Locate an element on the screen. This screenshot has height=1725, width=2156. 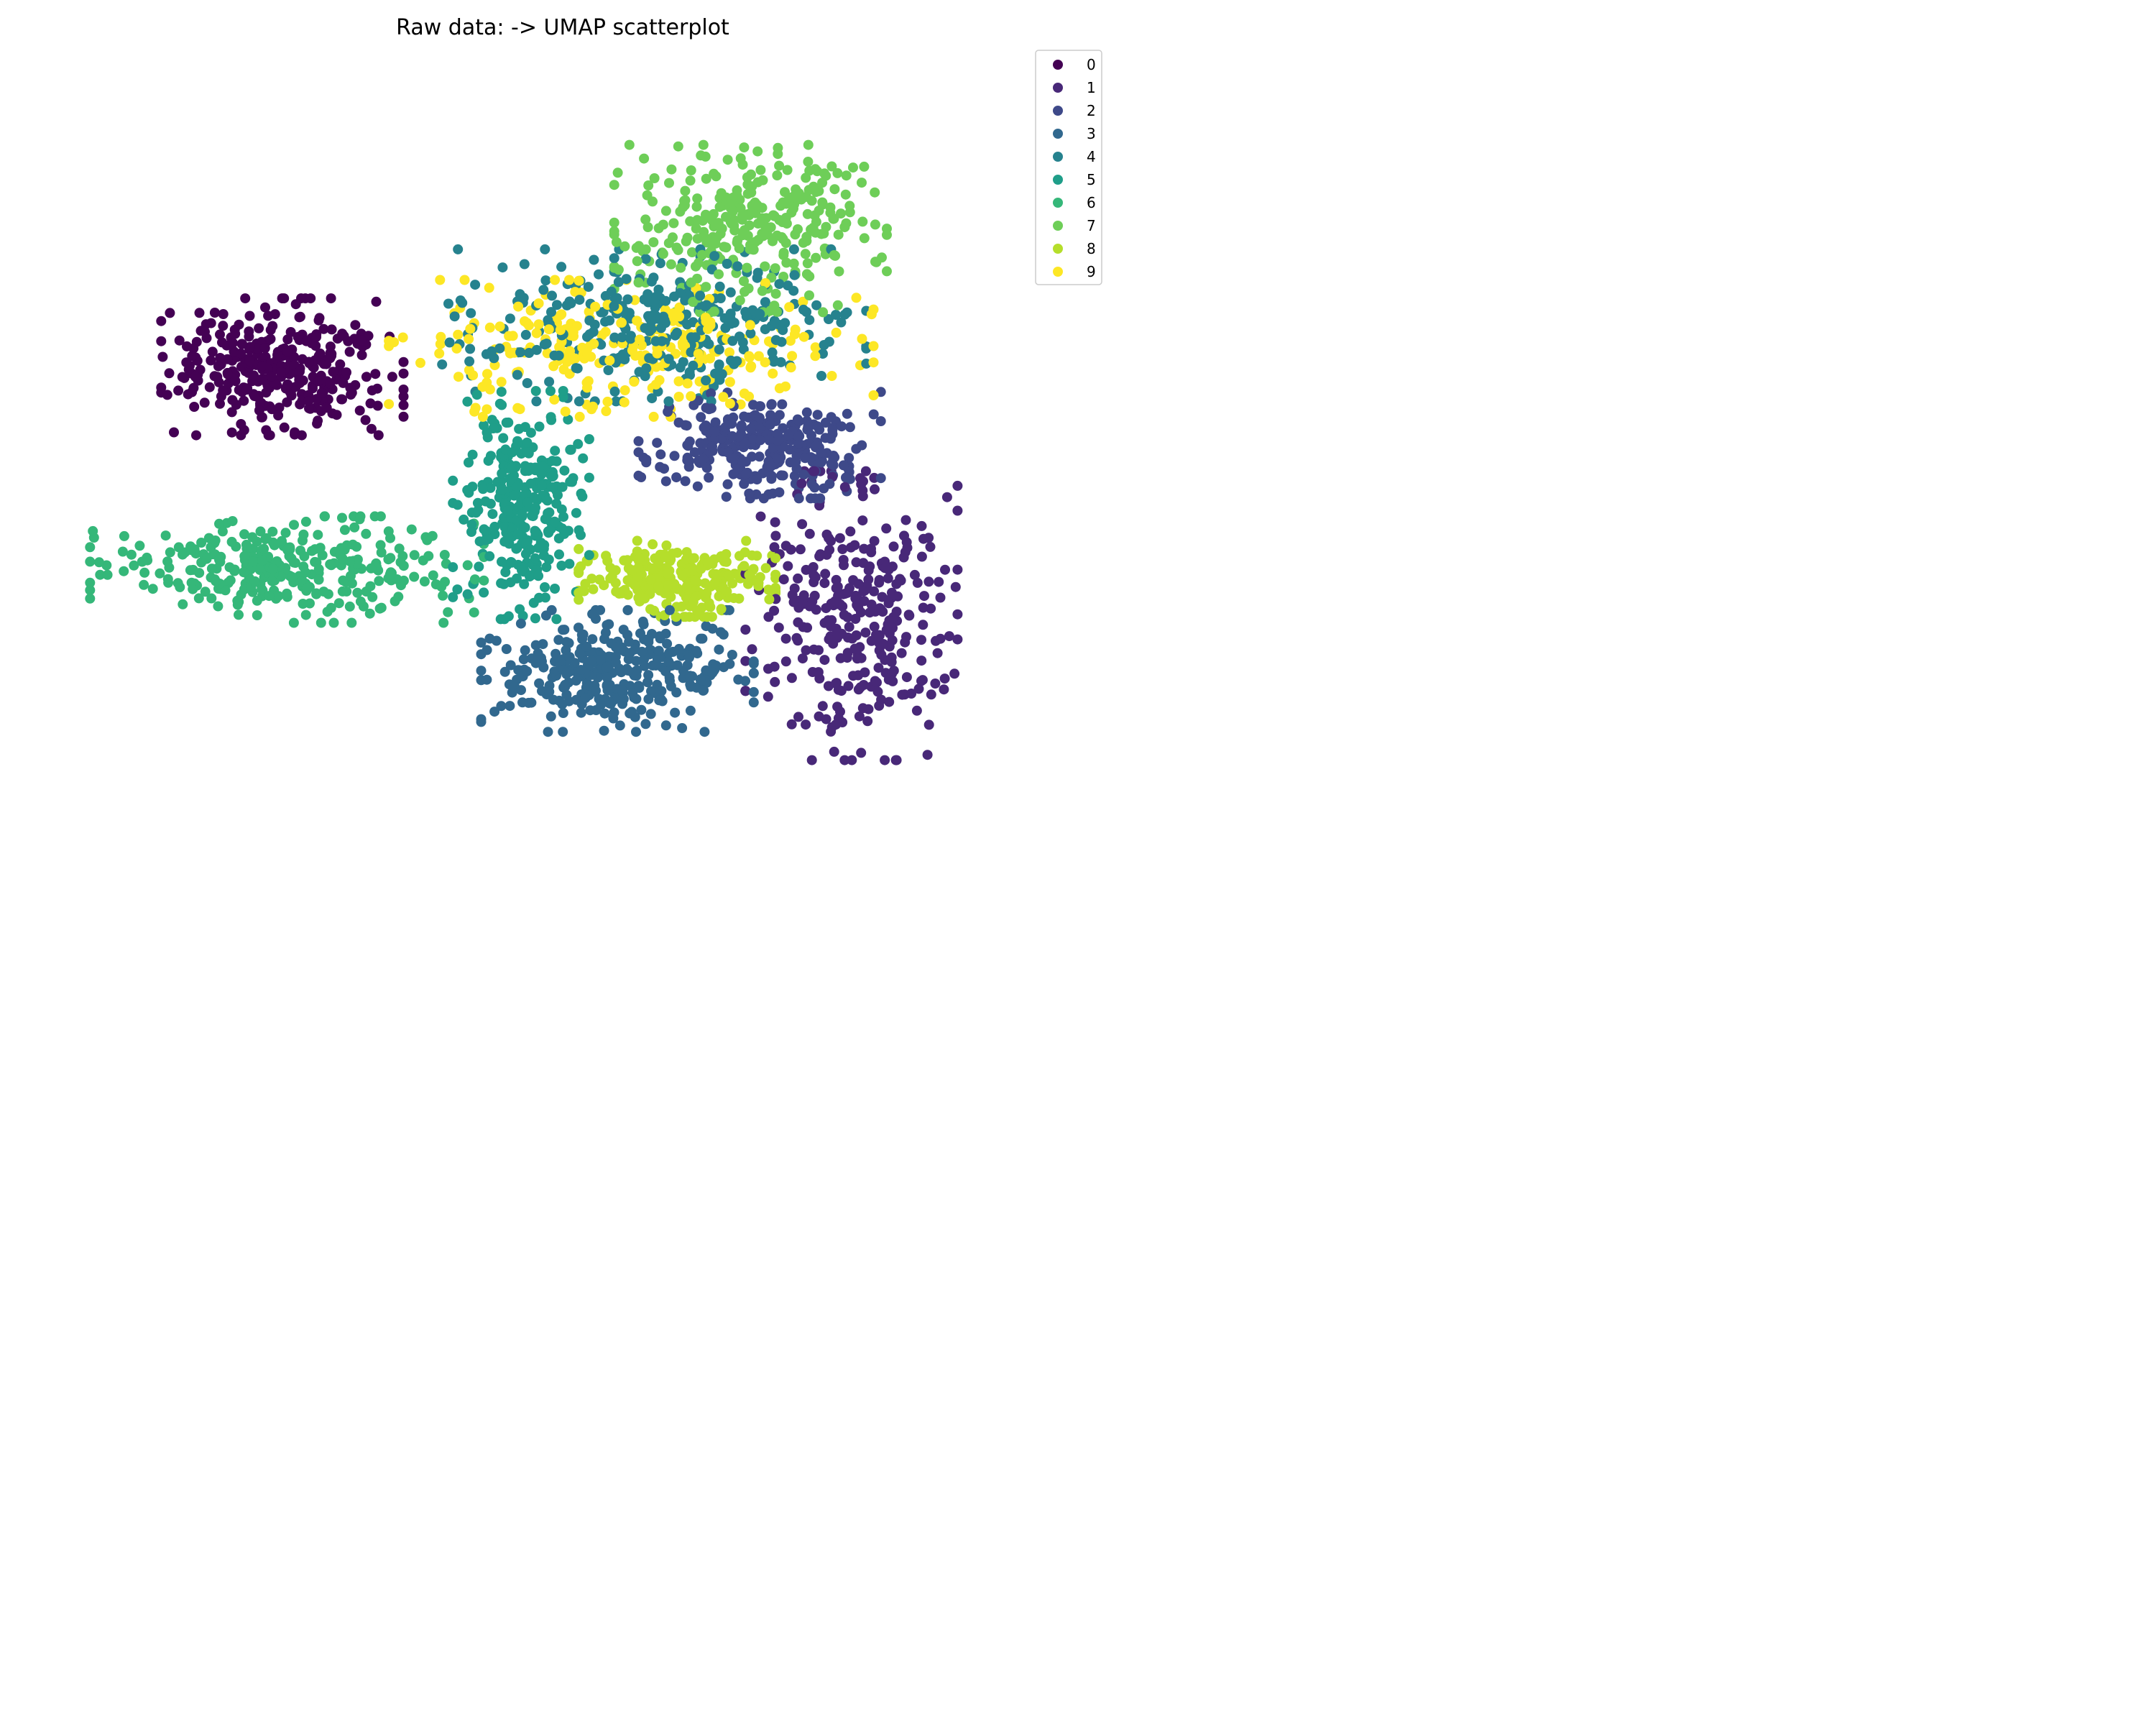
legend-label-0: 0 is located at coordinates (1091, 64).